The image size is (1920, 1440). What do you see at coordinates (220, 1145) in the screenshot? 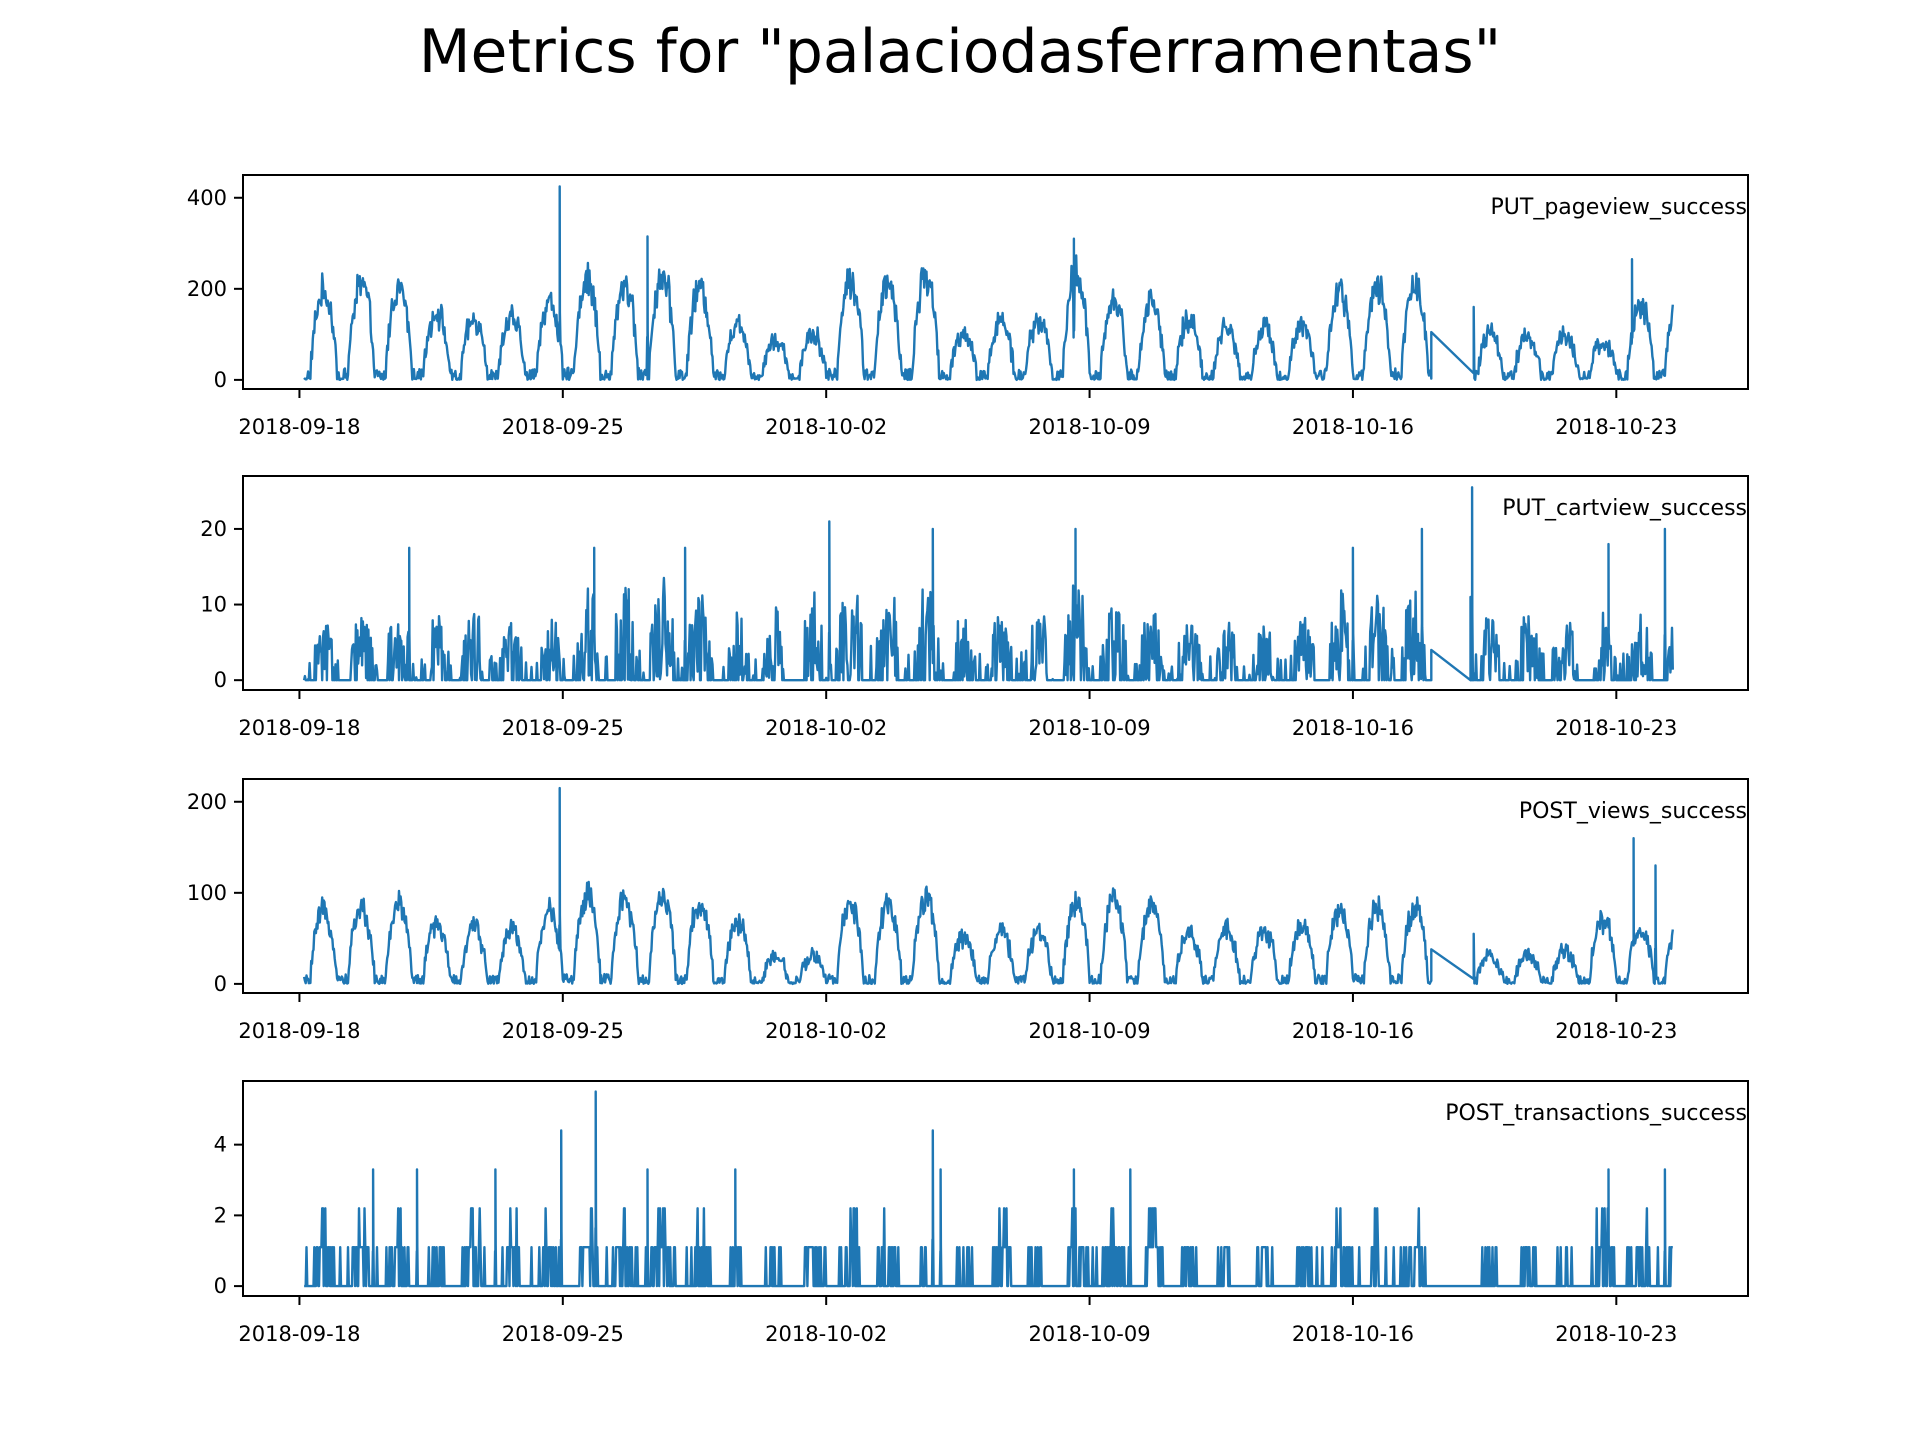
I see `y-tick-label: 4` at bounding box center [220, 1145].